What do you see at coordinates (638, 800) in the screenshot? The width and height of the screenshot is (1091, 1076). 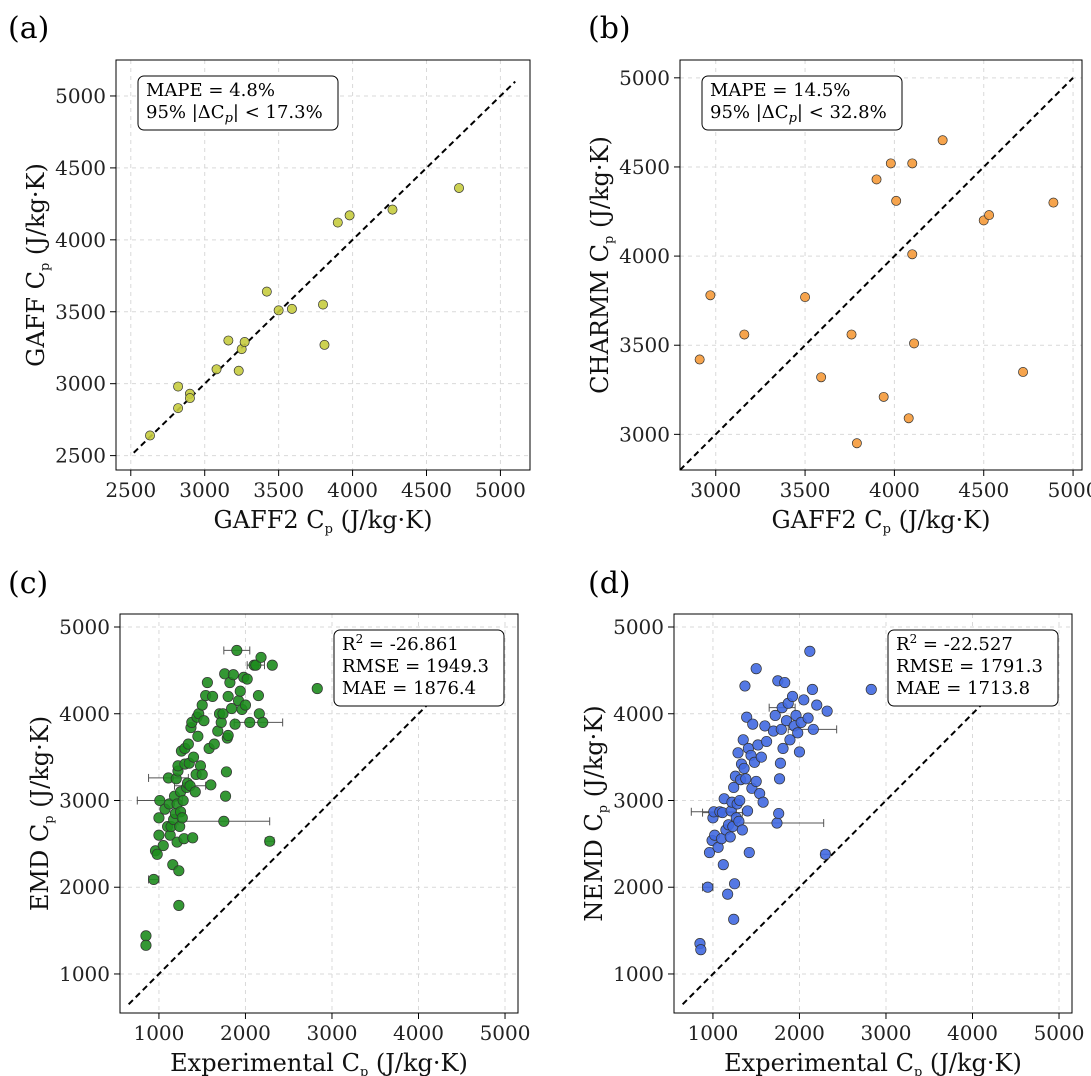 I see `y-tick-label: 3000` at bounding box center [638, 800].